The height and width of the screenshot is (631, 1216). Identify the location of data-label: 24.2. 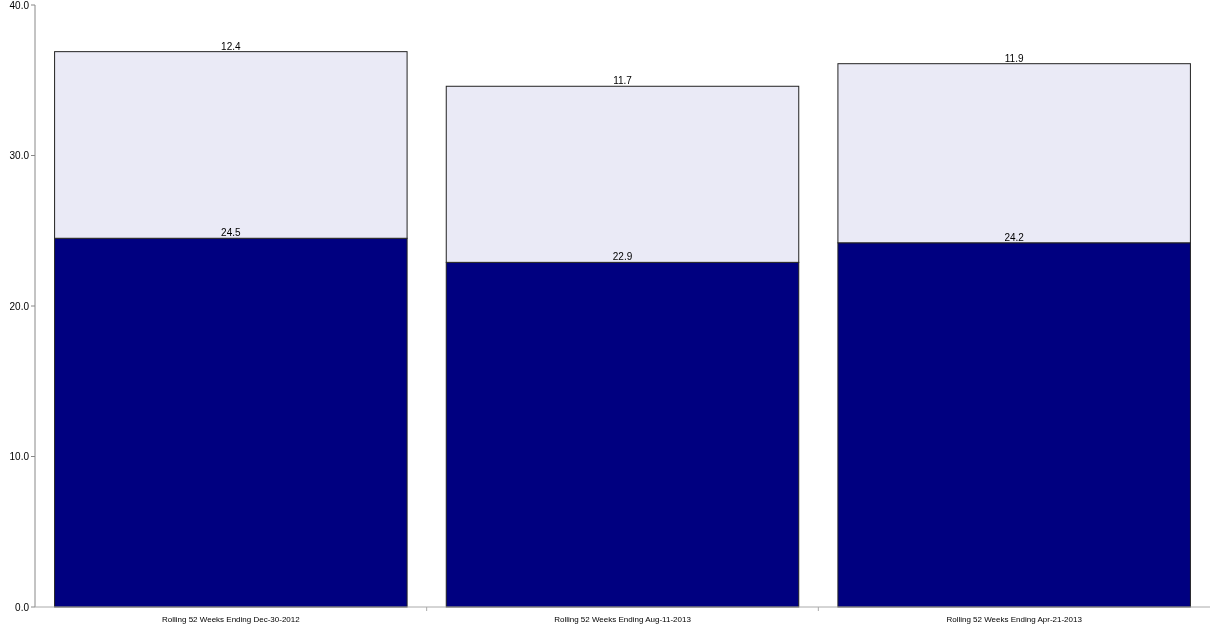
(1014, 237).